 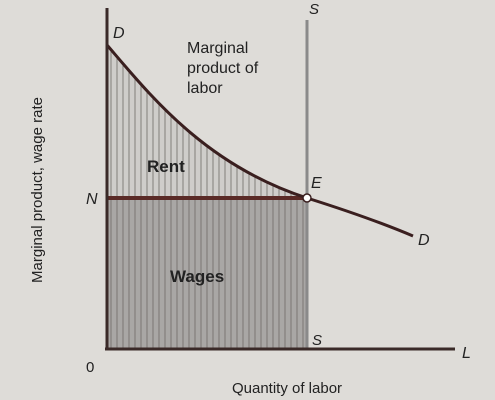 I want to click on rent-label: Rent, so click(x=166, y=166).